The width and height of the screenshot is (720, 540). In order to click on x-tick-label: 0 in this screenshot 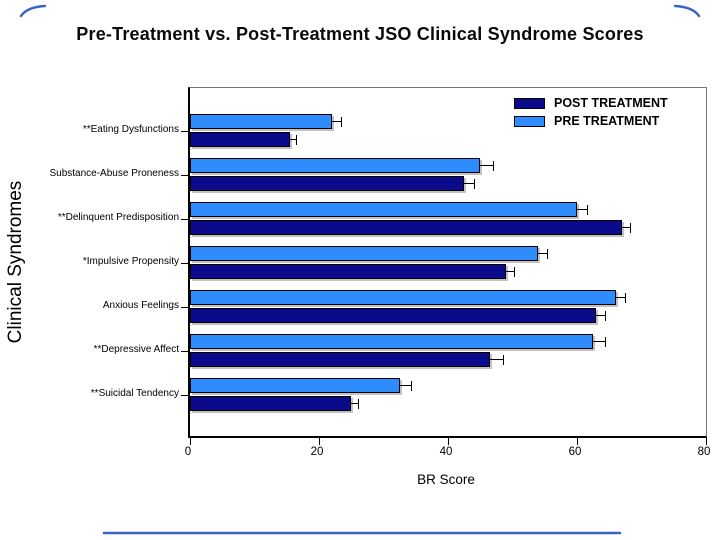, I will do `click(188, 452)`.